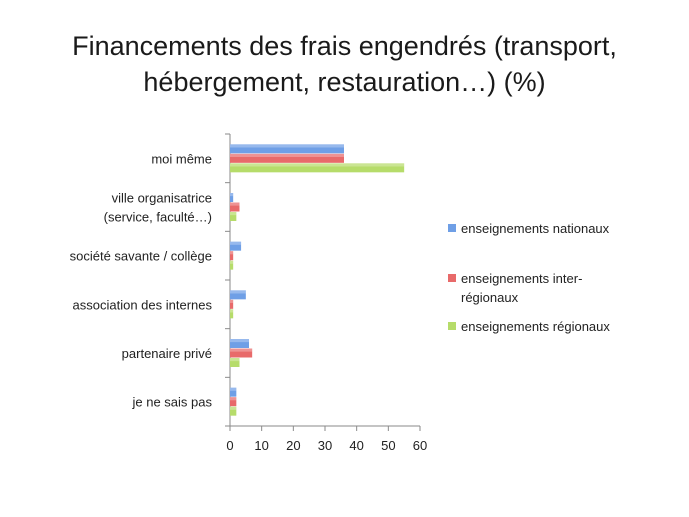  I want to click on x-tick-label: 20, so click(293, 445).